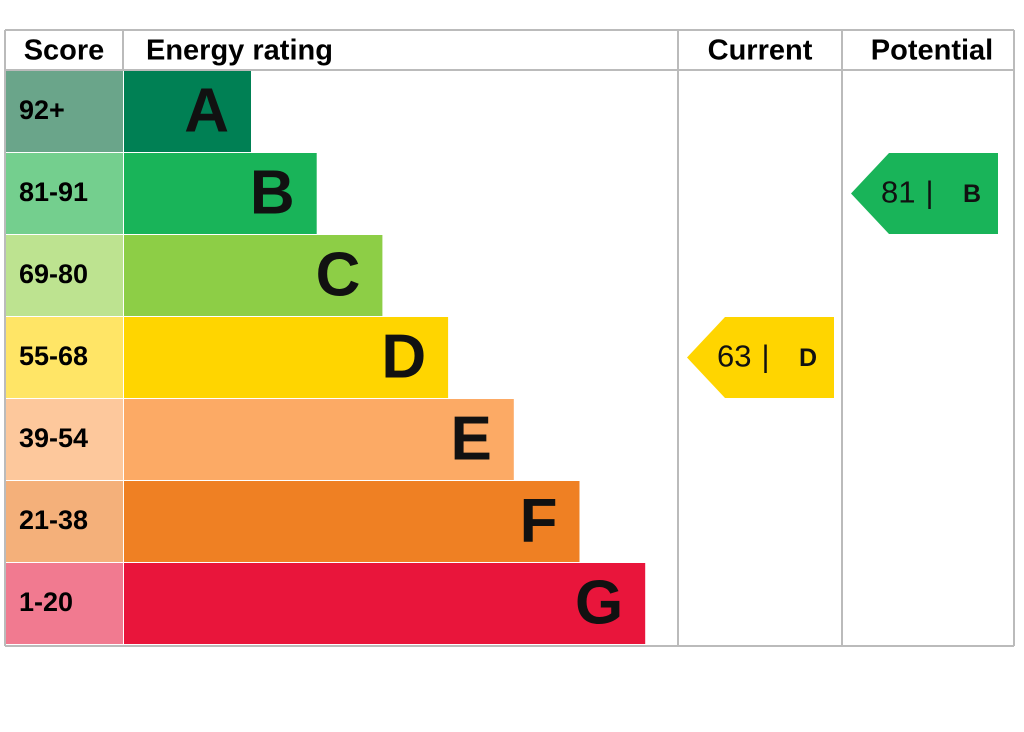 This screenshot has height=732, width=1024. What do you see at coordinates (53, 192) in the screenshot?
I see `score-label: 81-91` at bounding box center [53, 192].